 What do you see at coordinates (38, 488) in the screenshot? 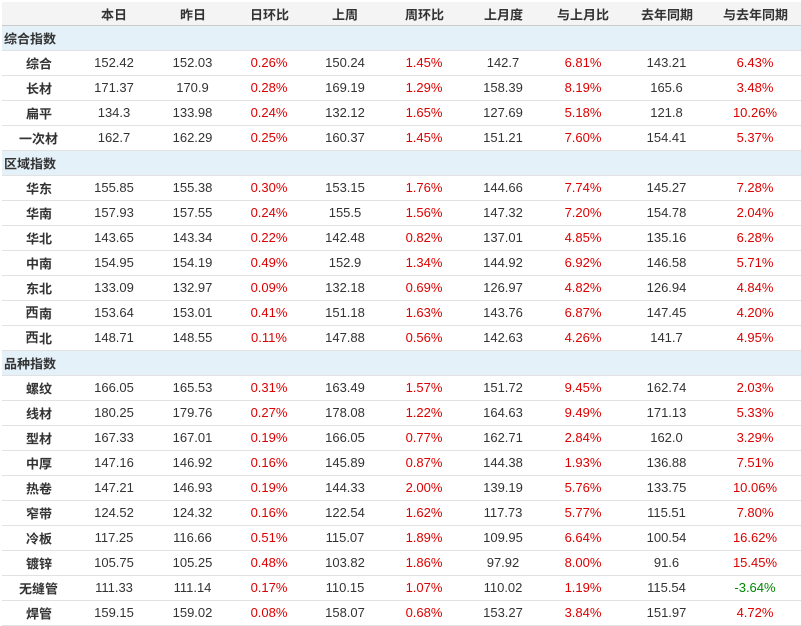
I see `row-label: 热卷` at bounding box center [38, 488].